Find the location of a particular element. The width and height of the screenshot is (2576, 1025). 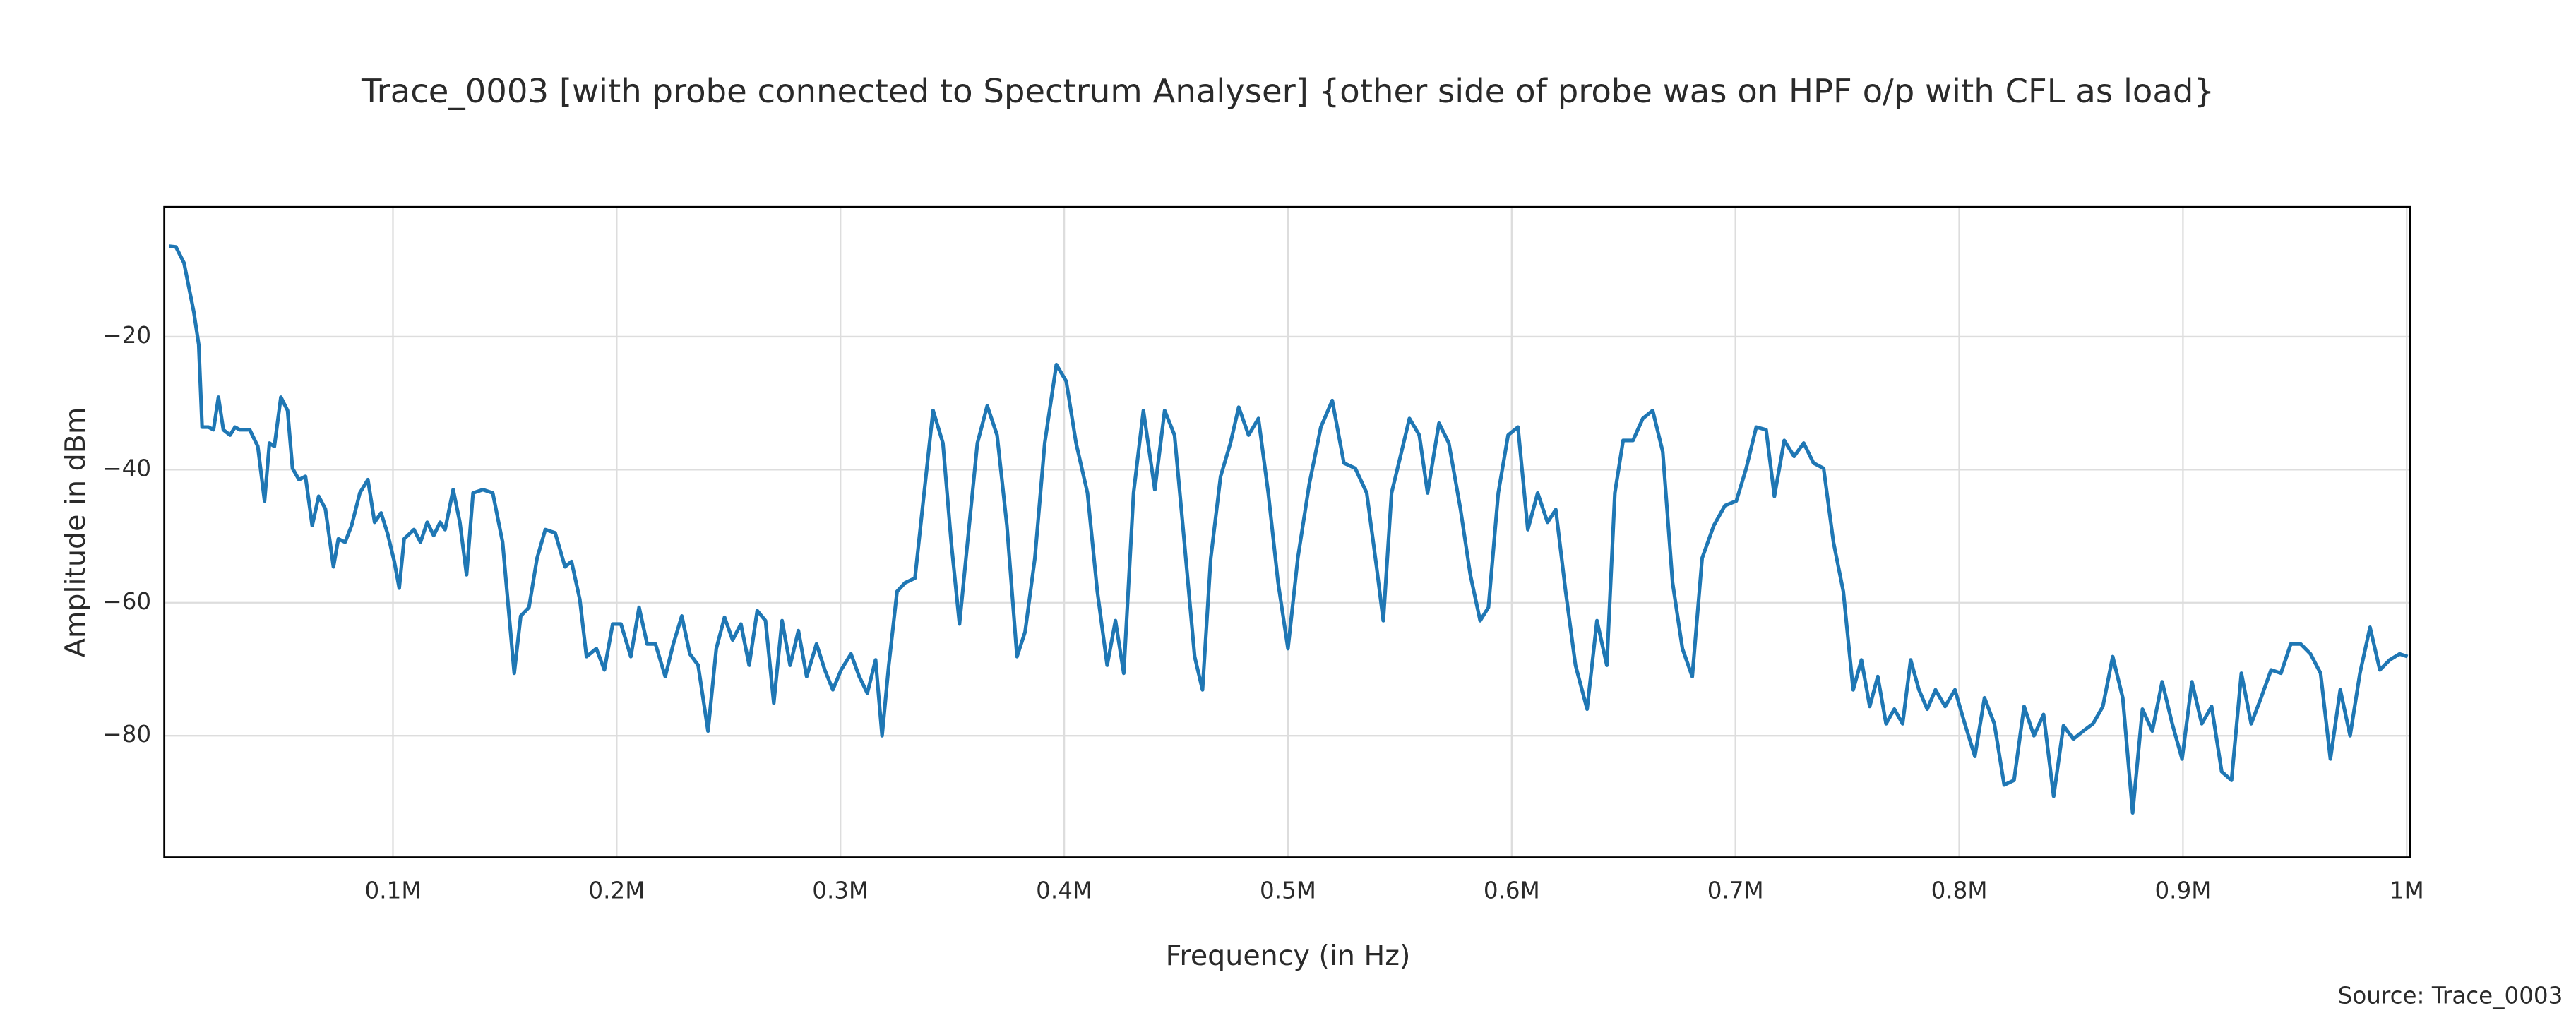

y-tick-label: −80 is located at coordinates (126, 734).